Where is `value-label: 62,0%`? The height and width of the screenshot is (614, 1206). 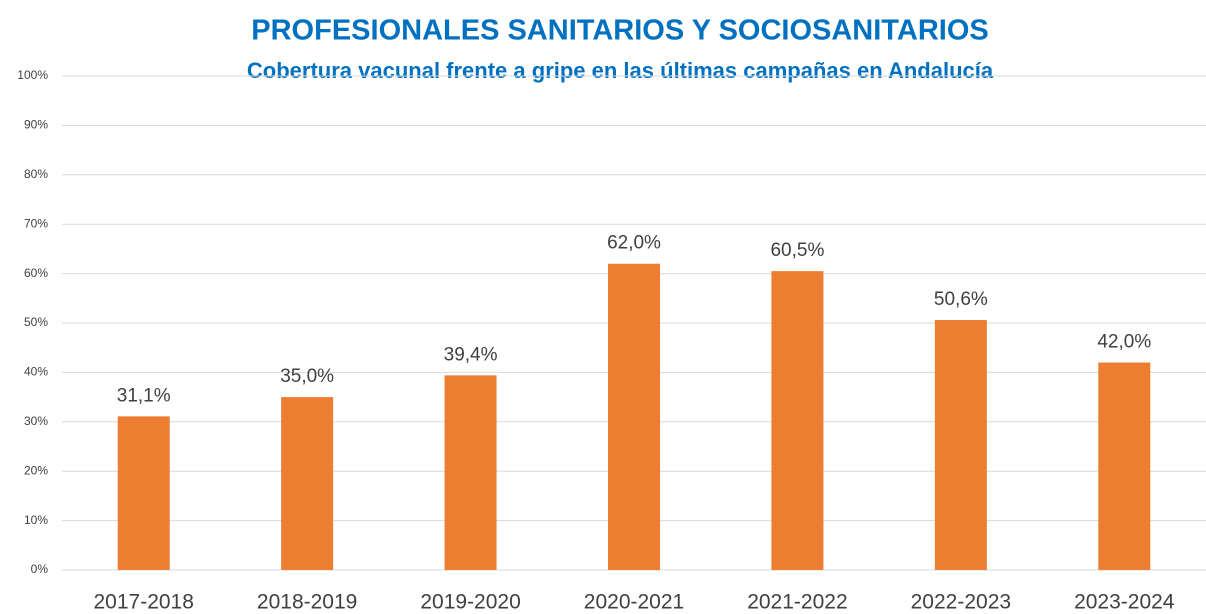
value-label: 62,0% is located at coordinates (634, 243).